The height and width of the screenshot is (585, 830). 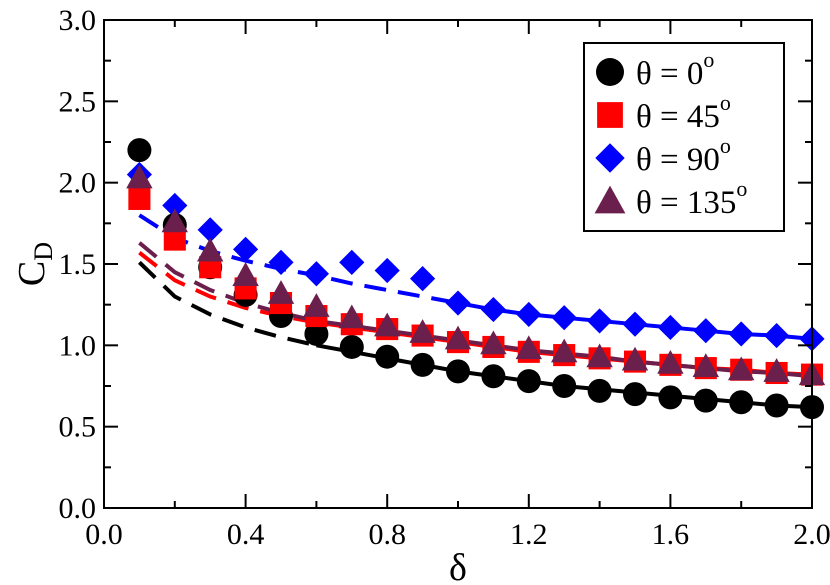 I want to click on fit-curve-diamond-dashed, so click(x=298, y=259).